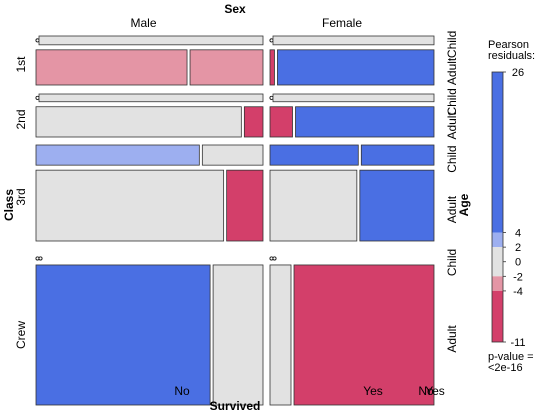  I want to click on tile-3rd-female-adult-yes, so click(397, 205).